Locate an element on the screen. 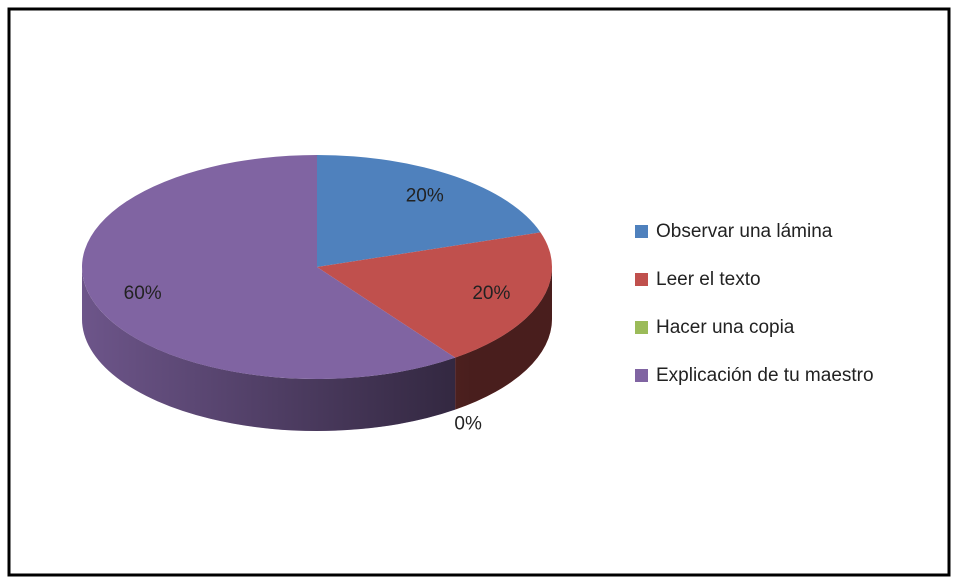  legend-label: Hacer una copia is located at coordinates (725, 327).